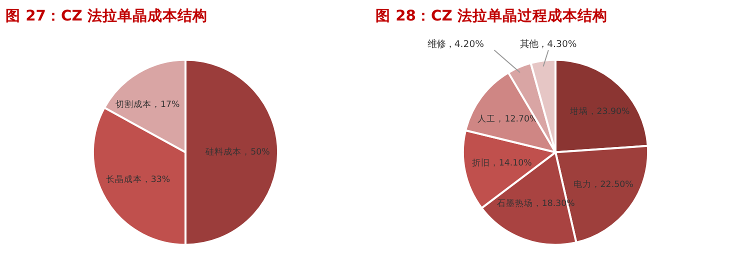 The image size is (756, 263). What do you see at coordinates (502, 162) in the screenshot?
I see `slice-label: 折旧，14.10%` at bounding box center [502, 162].